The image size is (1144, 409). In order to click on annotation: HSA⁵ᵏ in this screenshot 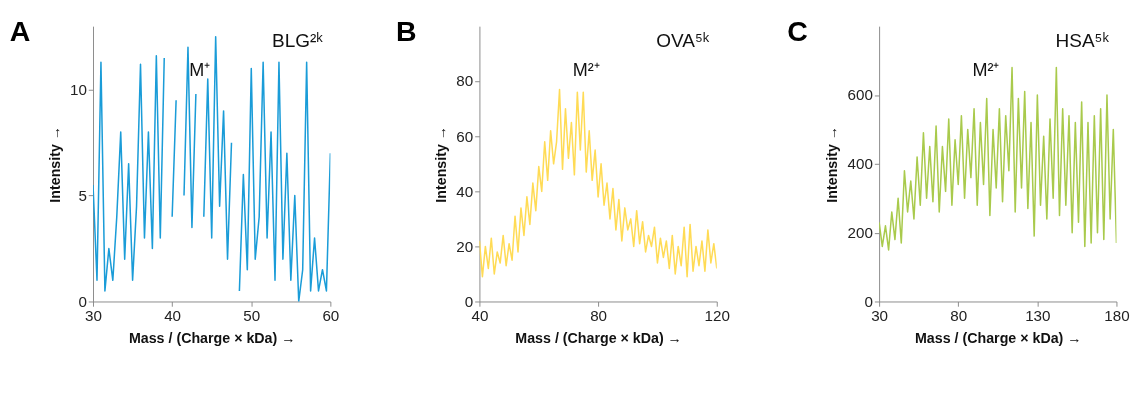, I will do `click(1082, 41)`.